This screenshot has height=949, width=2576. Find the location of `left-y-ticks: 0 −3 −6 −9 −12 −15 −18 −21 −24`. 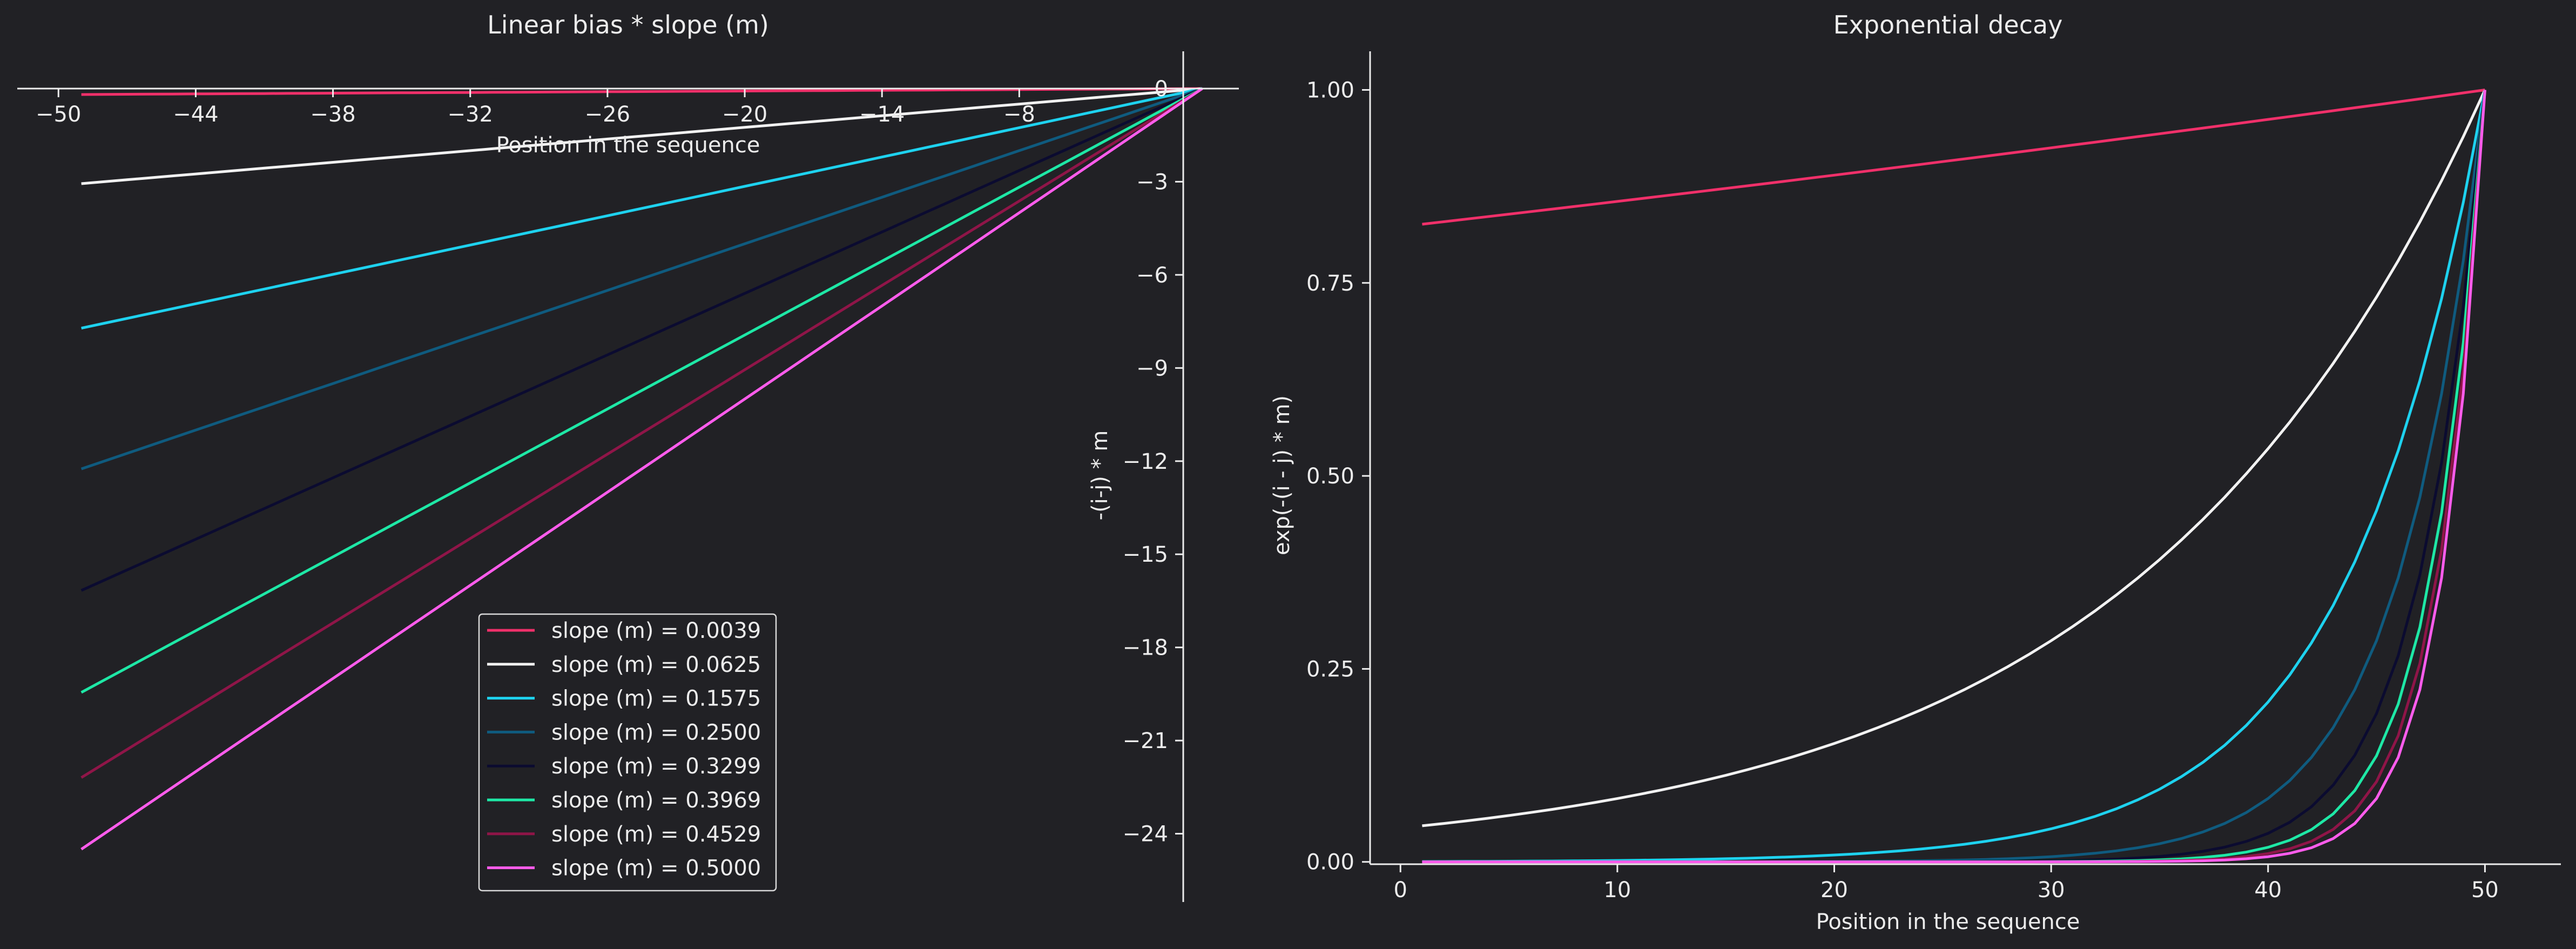

left-y-ticks: 0 −3 −6 −9 −12 −15 −18 −21 −24 is located at coordinates (1153, 462).